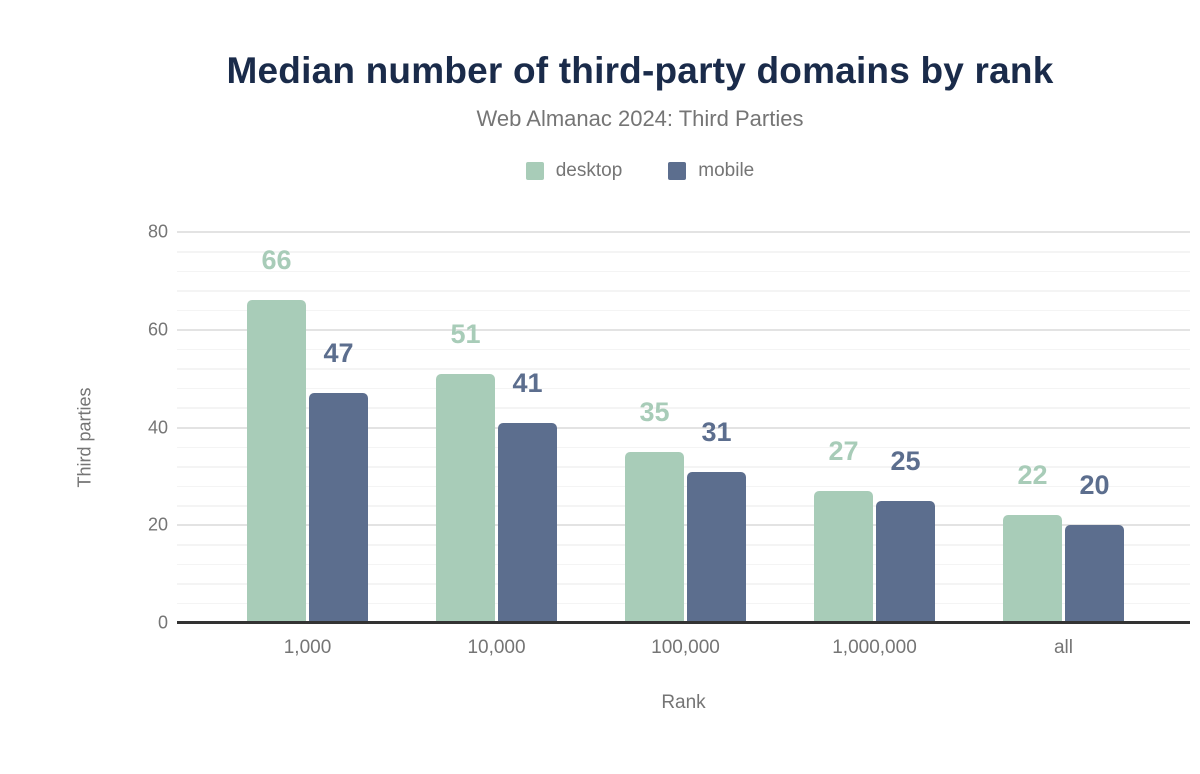 This screenshot has width=1200, height=774. What do you see at coordinates (157, 427) in the screenshot?
I see `y-tick-label: 40` at bounding box center [157, 427].